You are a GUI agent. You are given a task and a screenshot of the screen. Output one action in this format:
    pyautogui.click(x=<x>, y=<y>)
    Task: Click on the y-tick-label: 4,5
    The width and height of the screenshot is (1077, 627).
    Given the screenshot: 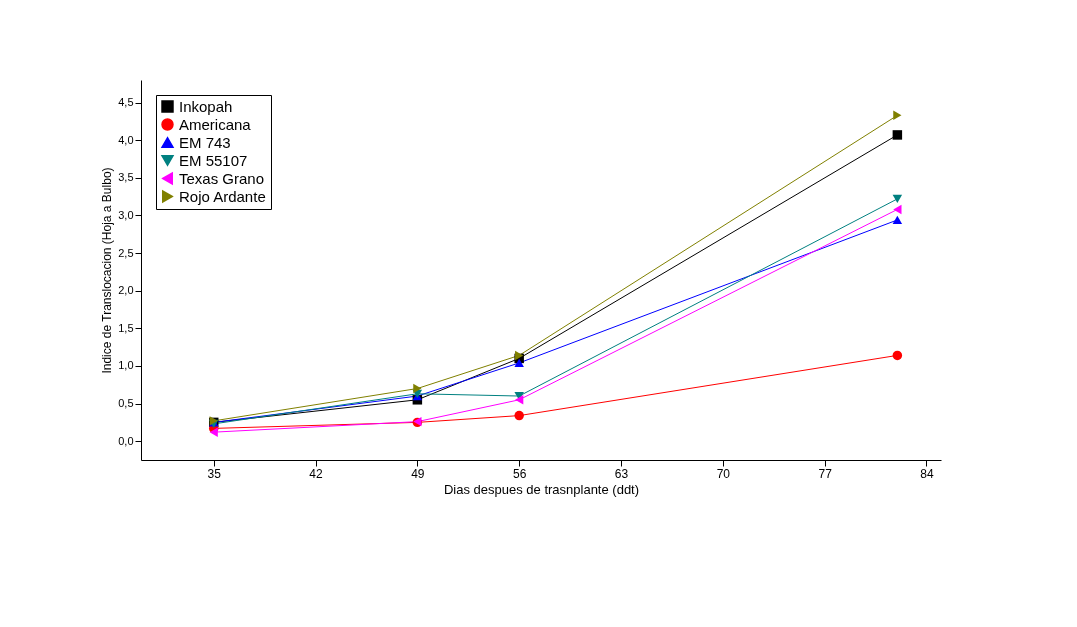 What is the action you would take?
    pyautogui.click(x=126, y=102)
    